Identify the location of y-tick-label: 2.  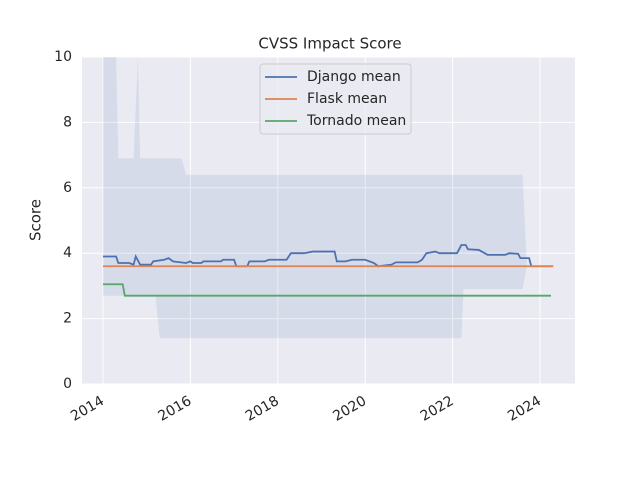
(67, 319).